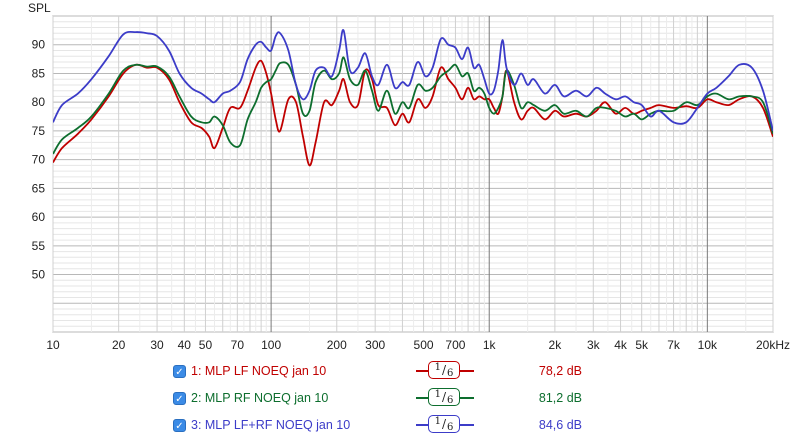 The width and height of the screenshot is (800, 442). I want to click on x-tick-label: 40, so click(185, 345).